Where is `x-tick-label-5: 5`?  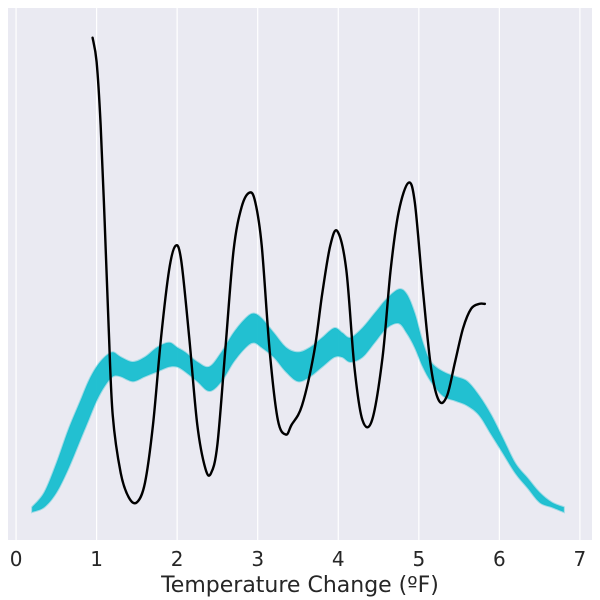
x-tick-label-5: 5 is located at coordinates (418, 559).